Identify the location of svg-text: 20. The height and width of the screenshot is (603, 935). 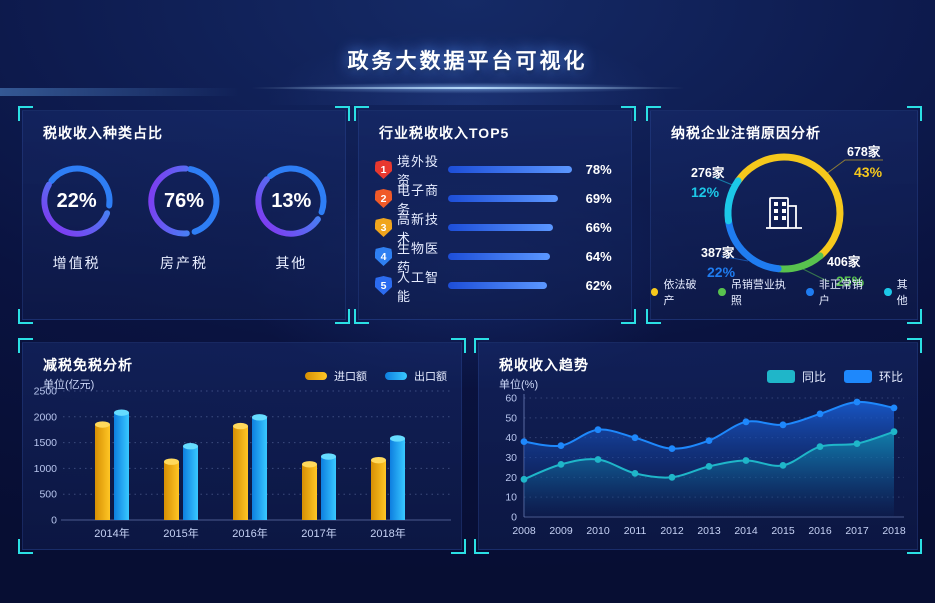
(511, 478).